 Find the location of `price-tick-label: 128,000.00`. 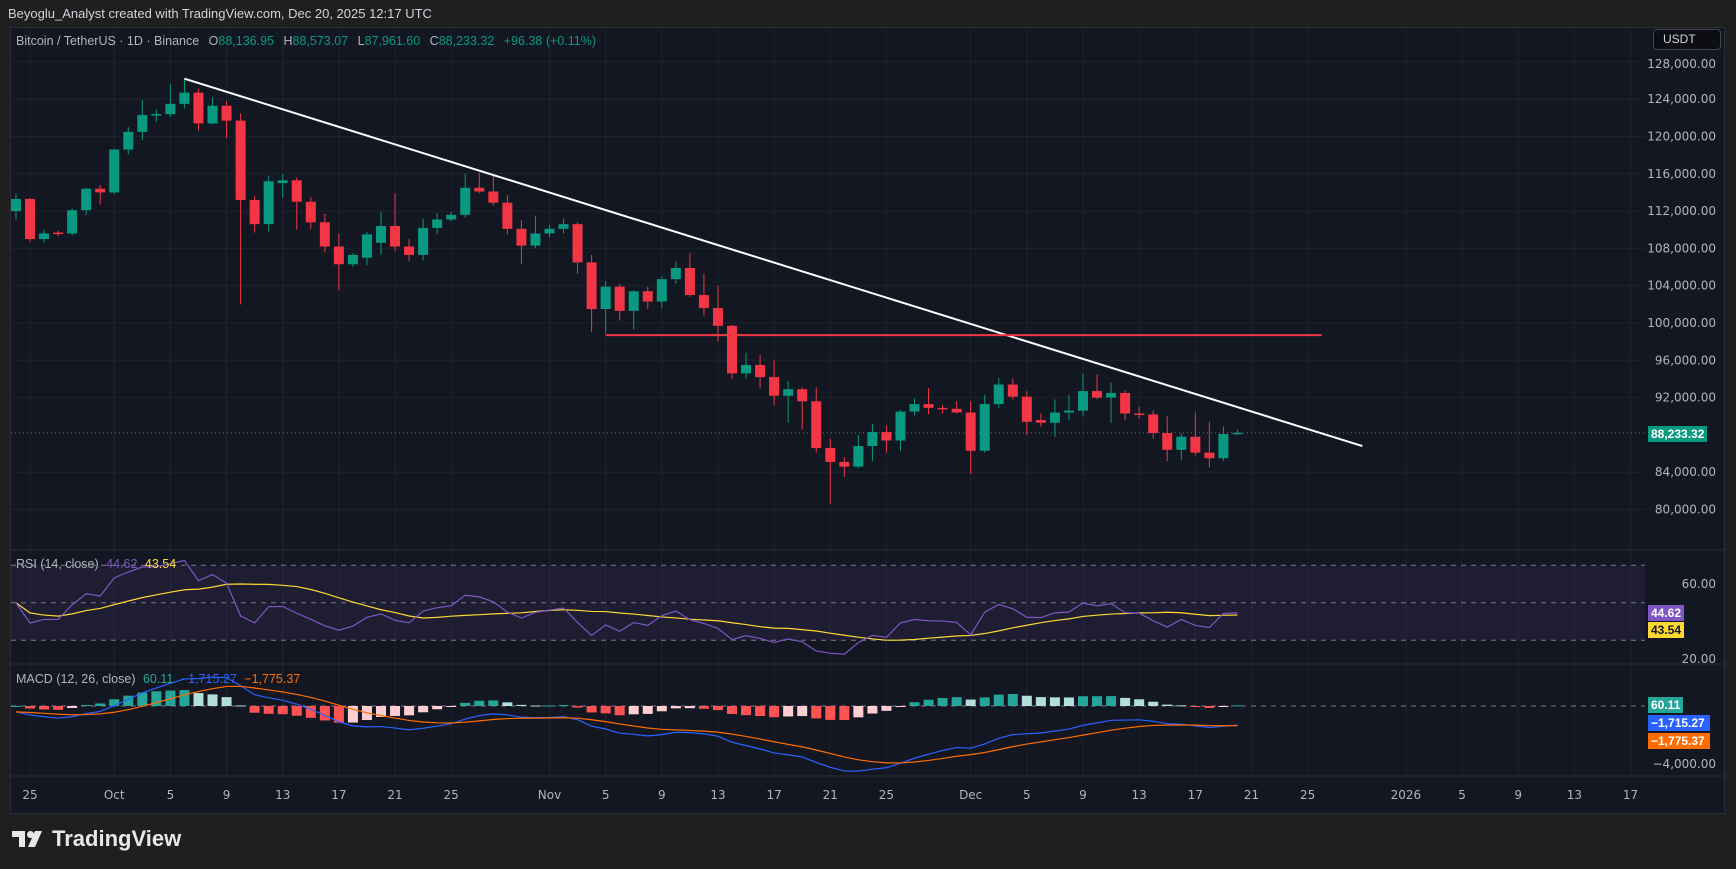

price-tick-label: 128,000.00 is located at coordinates (1681, 64).